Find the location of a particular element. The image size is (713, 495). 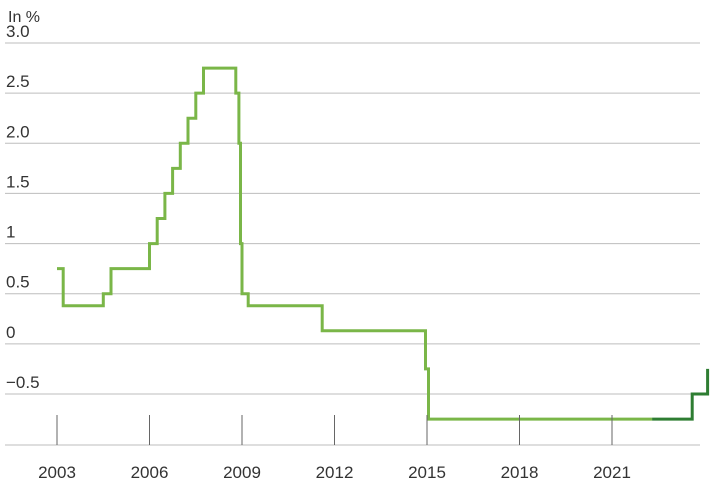

x-axis: 2003 2006 2009 2012 2015 2018 2021 is located at coordinates (352, 448).